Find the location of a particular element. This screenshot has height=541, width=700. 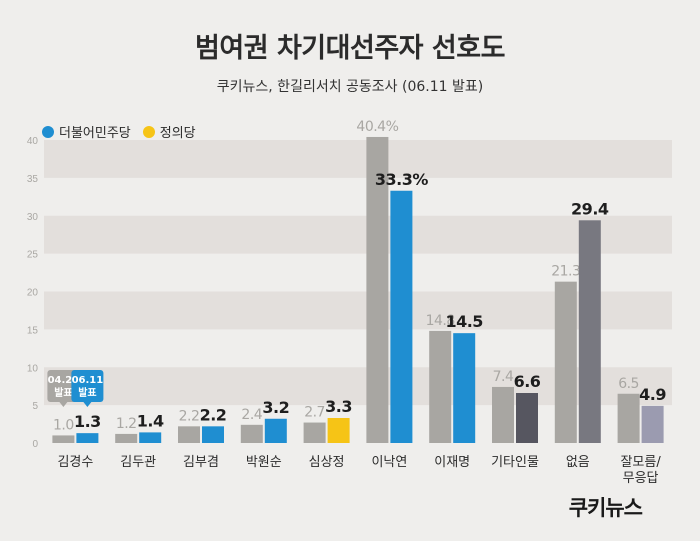

data-label: 6.5 is located at coordinates (628, 384).